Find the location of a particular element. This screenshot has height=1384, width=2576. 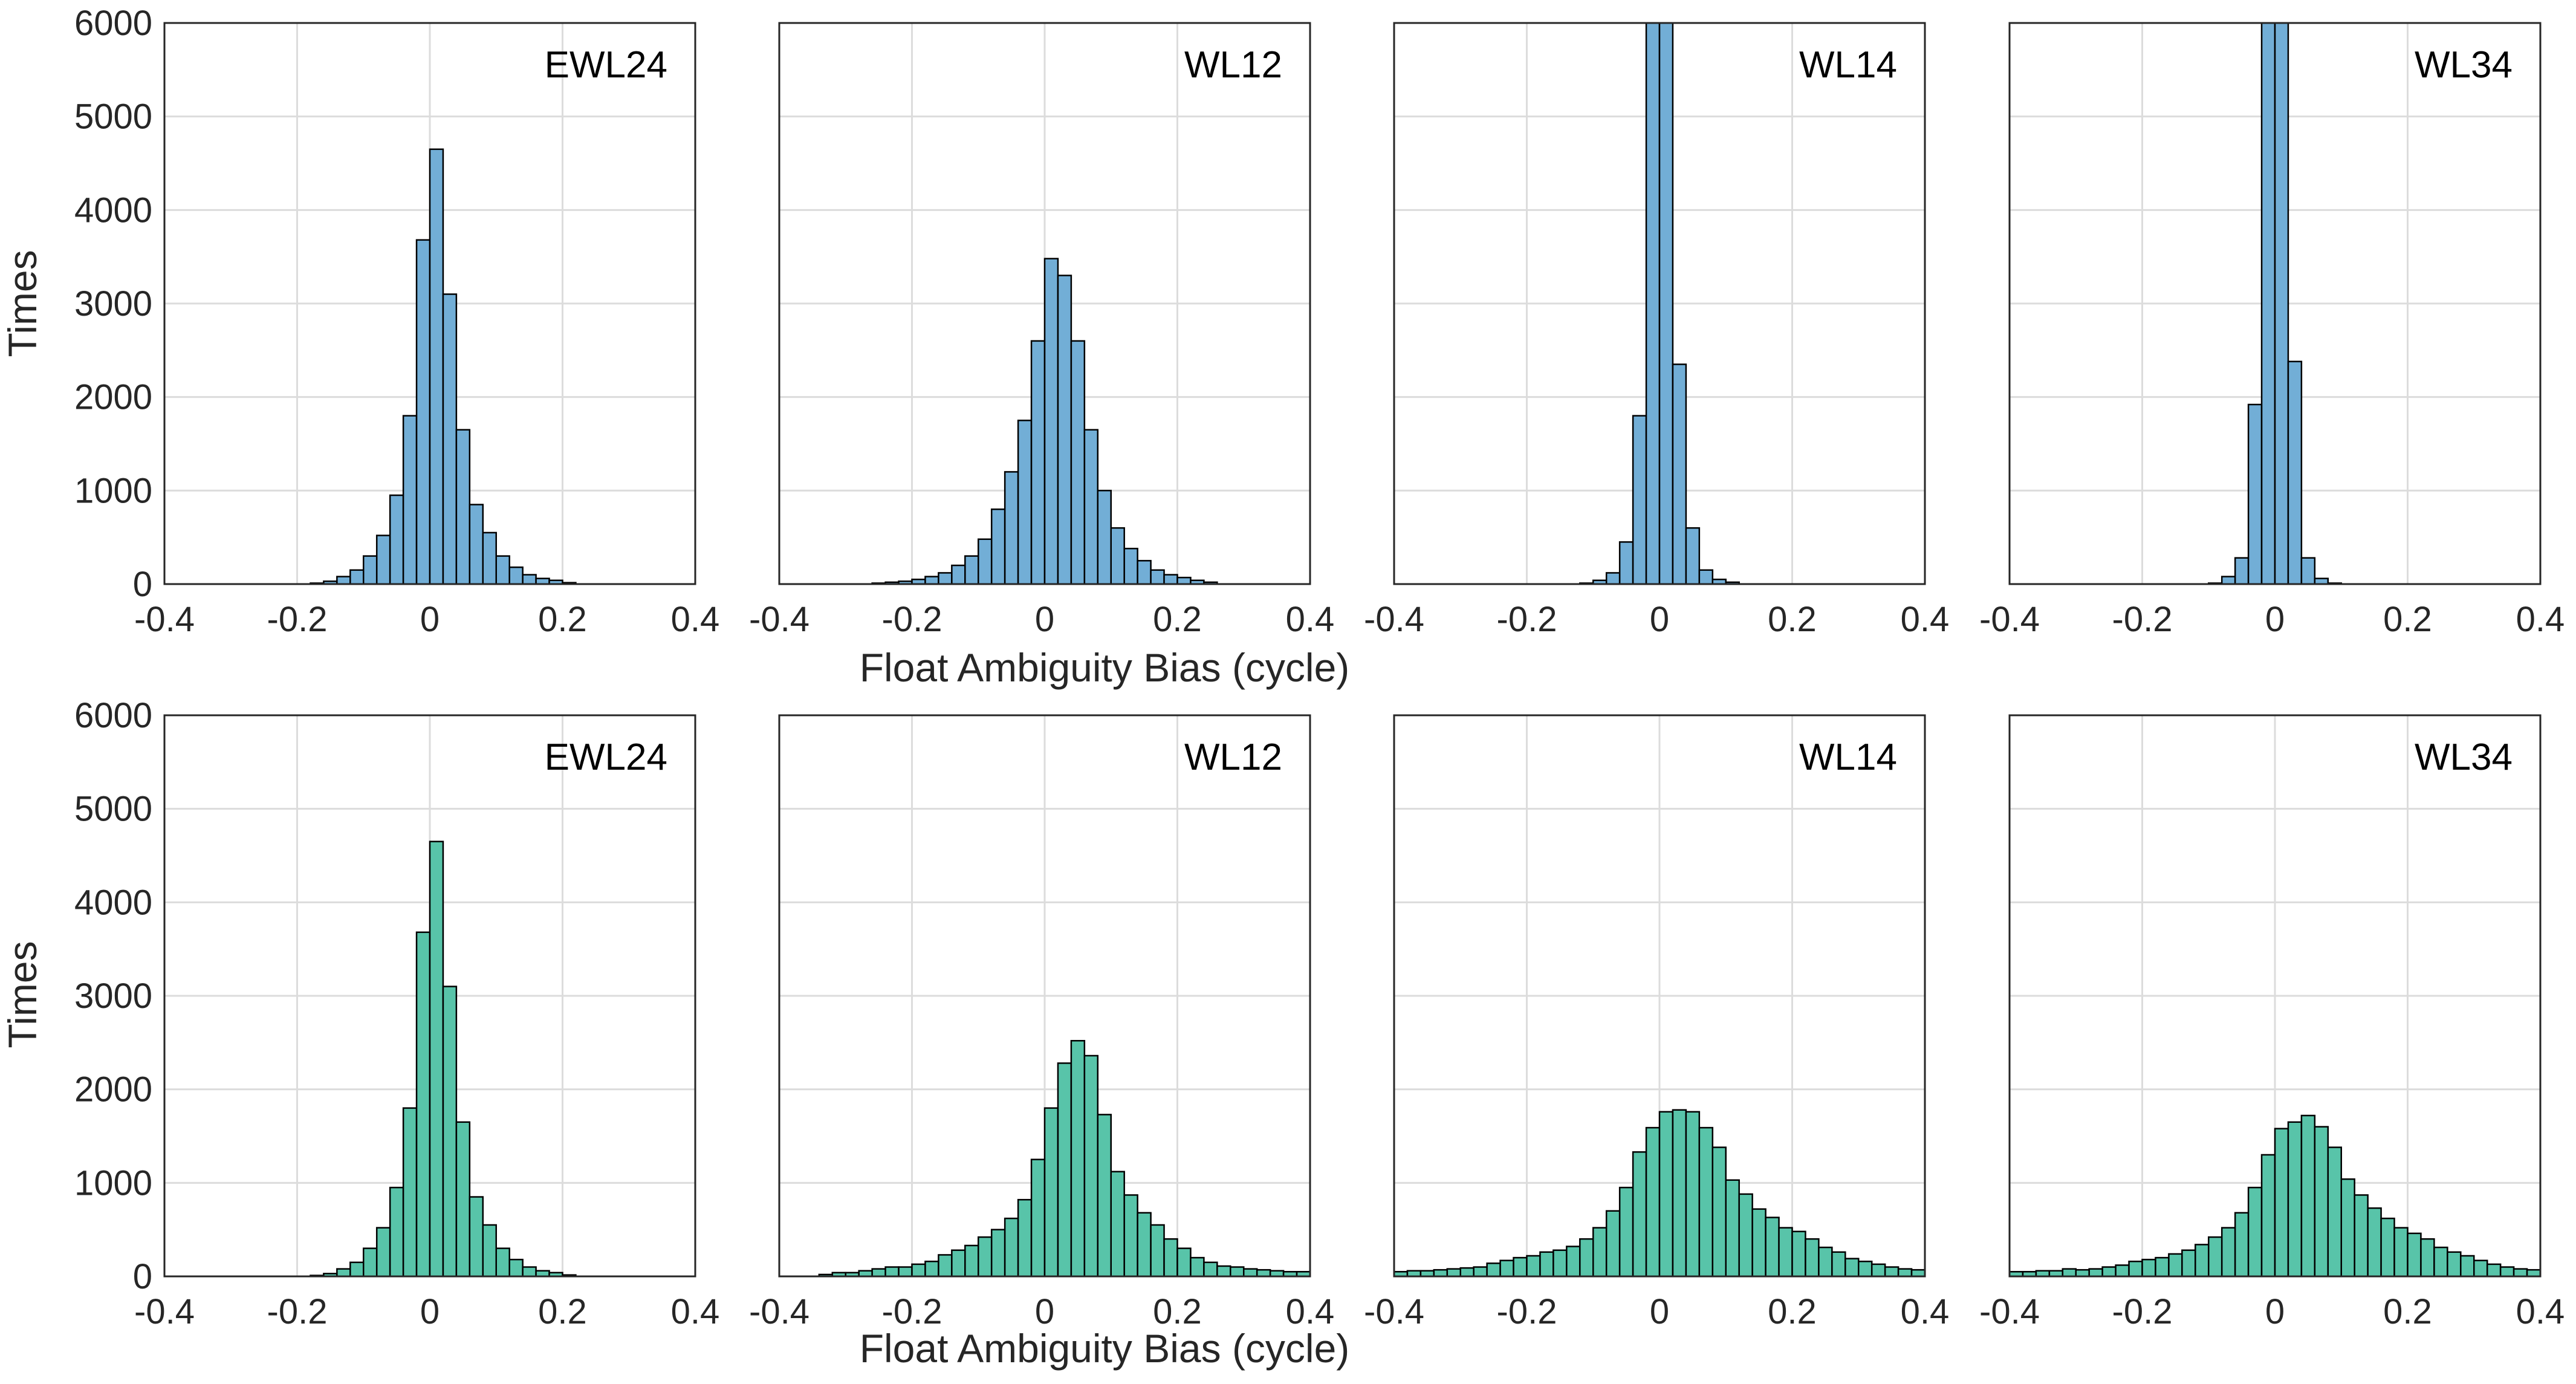

panel-title: WL12 is located at coordinates (1233, 65).